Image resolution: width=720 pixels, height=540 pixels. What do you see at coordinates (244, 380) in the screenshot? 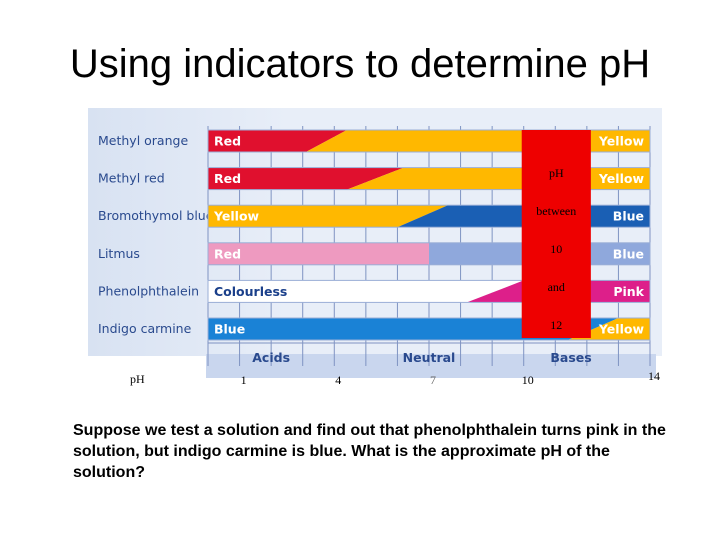
I see `tick-label: 1` at bounding box center [244, 380].